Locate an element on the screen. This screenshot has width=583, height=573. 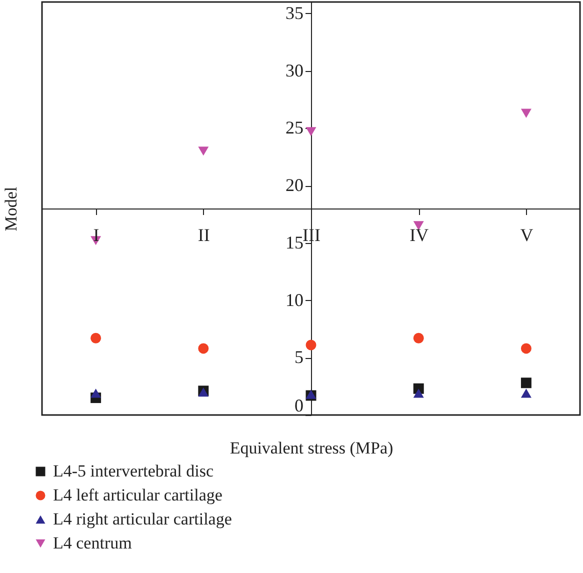
y-axis-title: Model is located at coordinates (11, 209).